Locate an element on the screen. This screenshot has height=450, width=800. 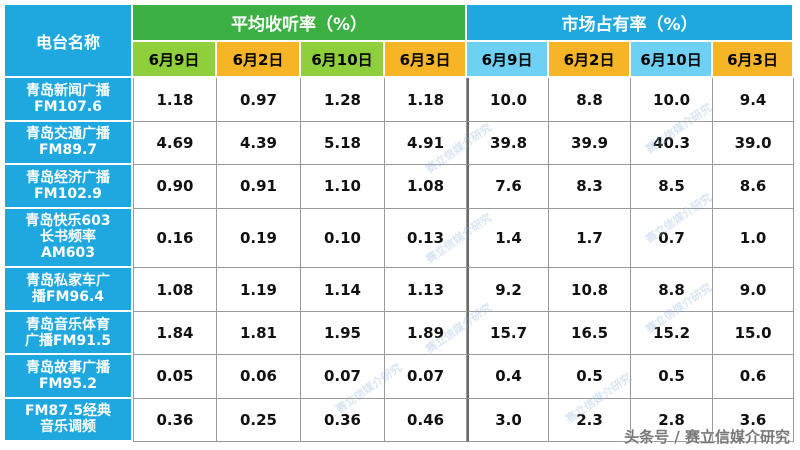
avg-rating-cell: 0.06 is located at coordinates (259, 377).